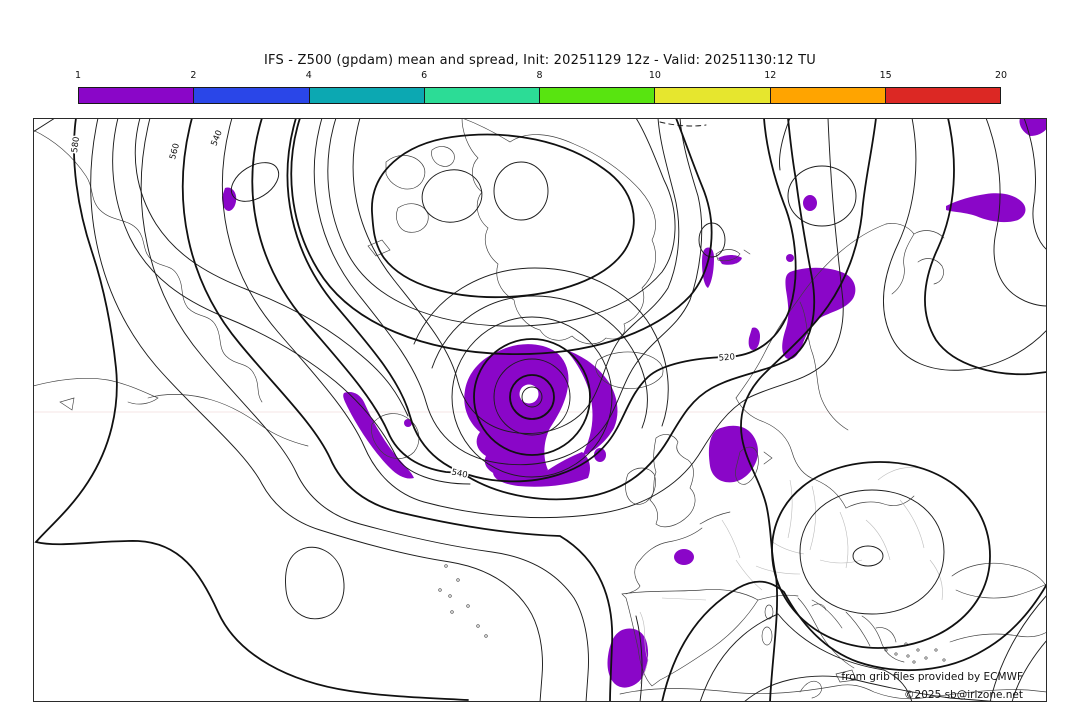 The height and width of the screenshot is (718, 1080). I want to click on colorbar-tick-labels: 1 2 4 6 8 10 12 15 20, so click(540, 77).